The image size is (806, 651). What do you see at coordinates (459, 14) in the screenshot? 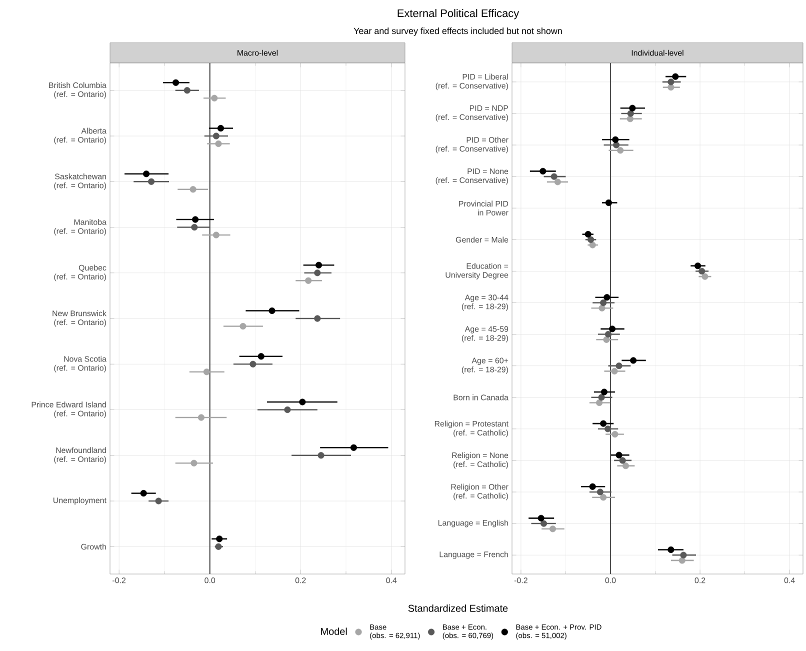
I see `text: External Political Efficacy` at bounding box center [459, 14].